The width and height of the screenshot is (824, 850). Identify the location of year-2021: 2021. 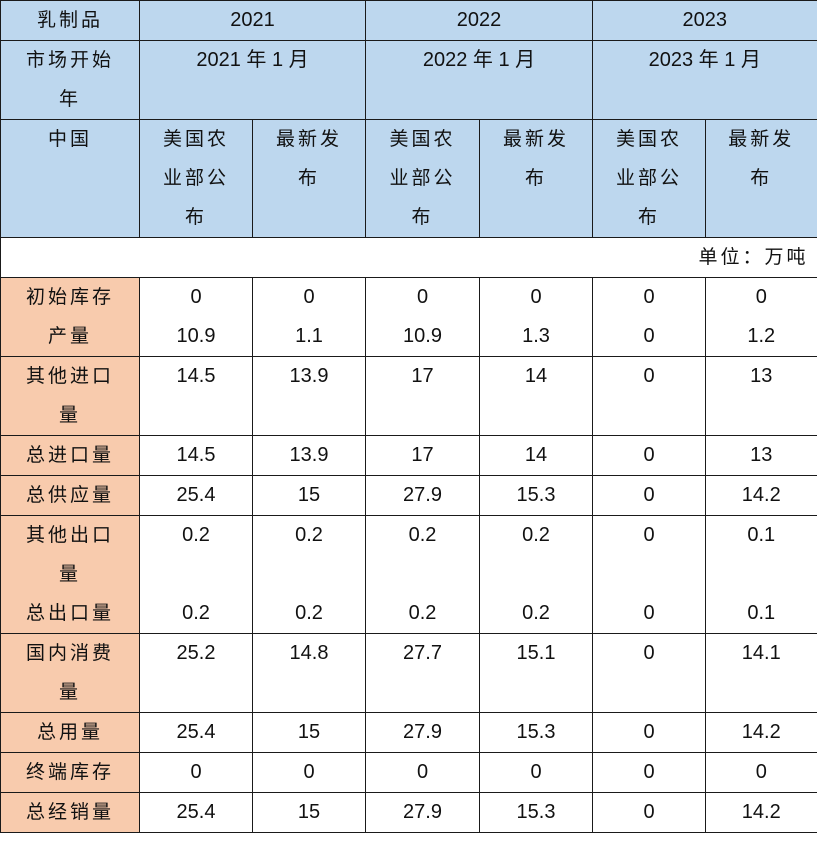
(252, 20).